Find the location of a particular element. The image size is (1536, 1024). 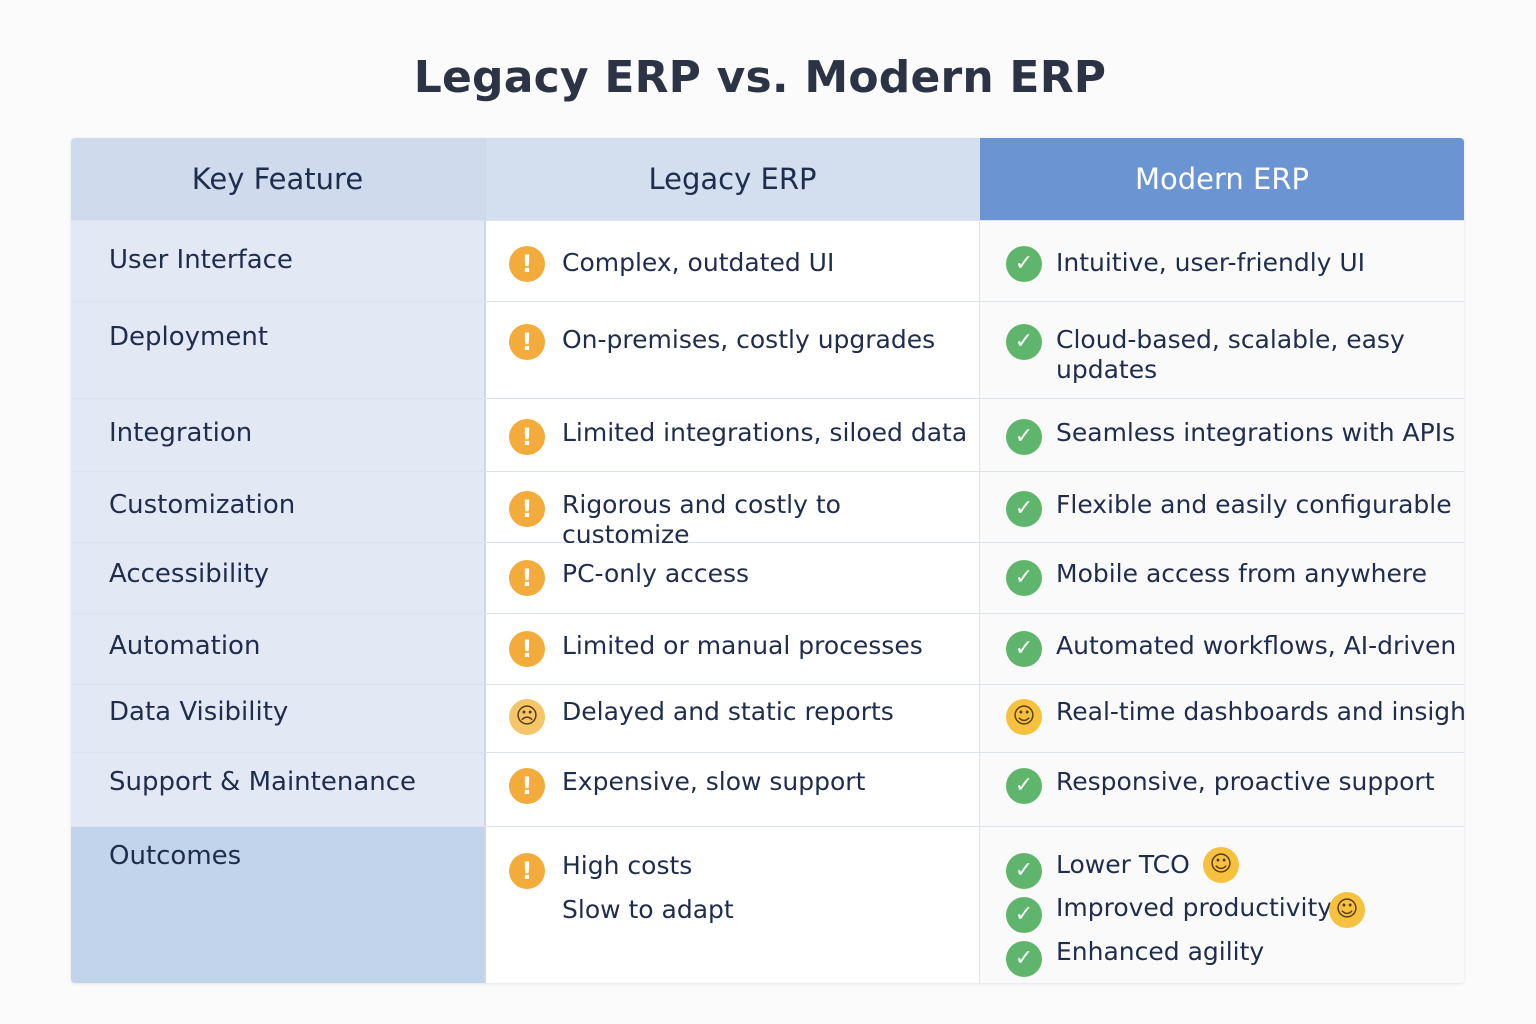

legacy-outcomes-cell: ! High costs Slow to adapt is located at coordinates (733, 905).